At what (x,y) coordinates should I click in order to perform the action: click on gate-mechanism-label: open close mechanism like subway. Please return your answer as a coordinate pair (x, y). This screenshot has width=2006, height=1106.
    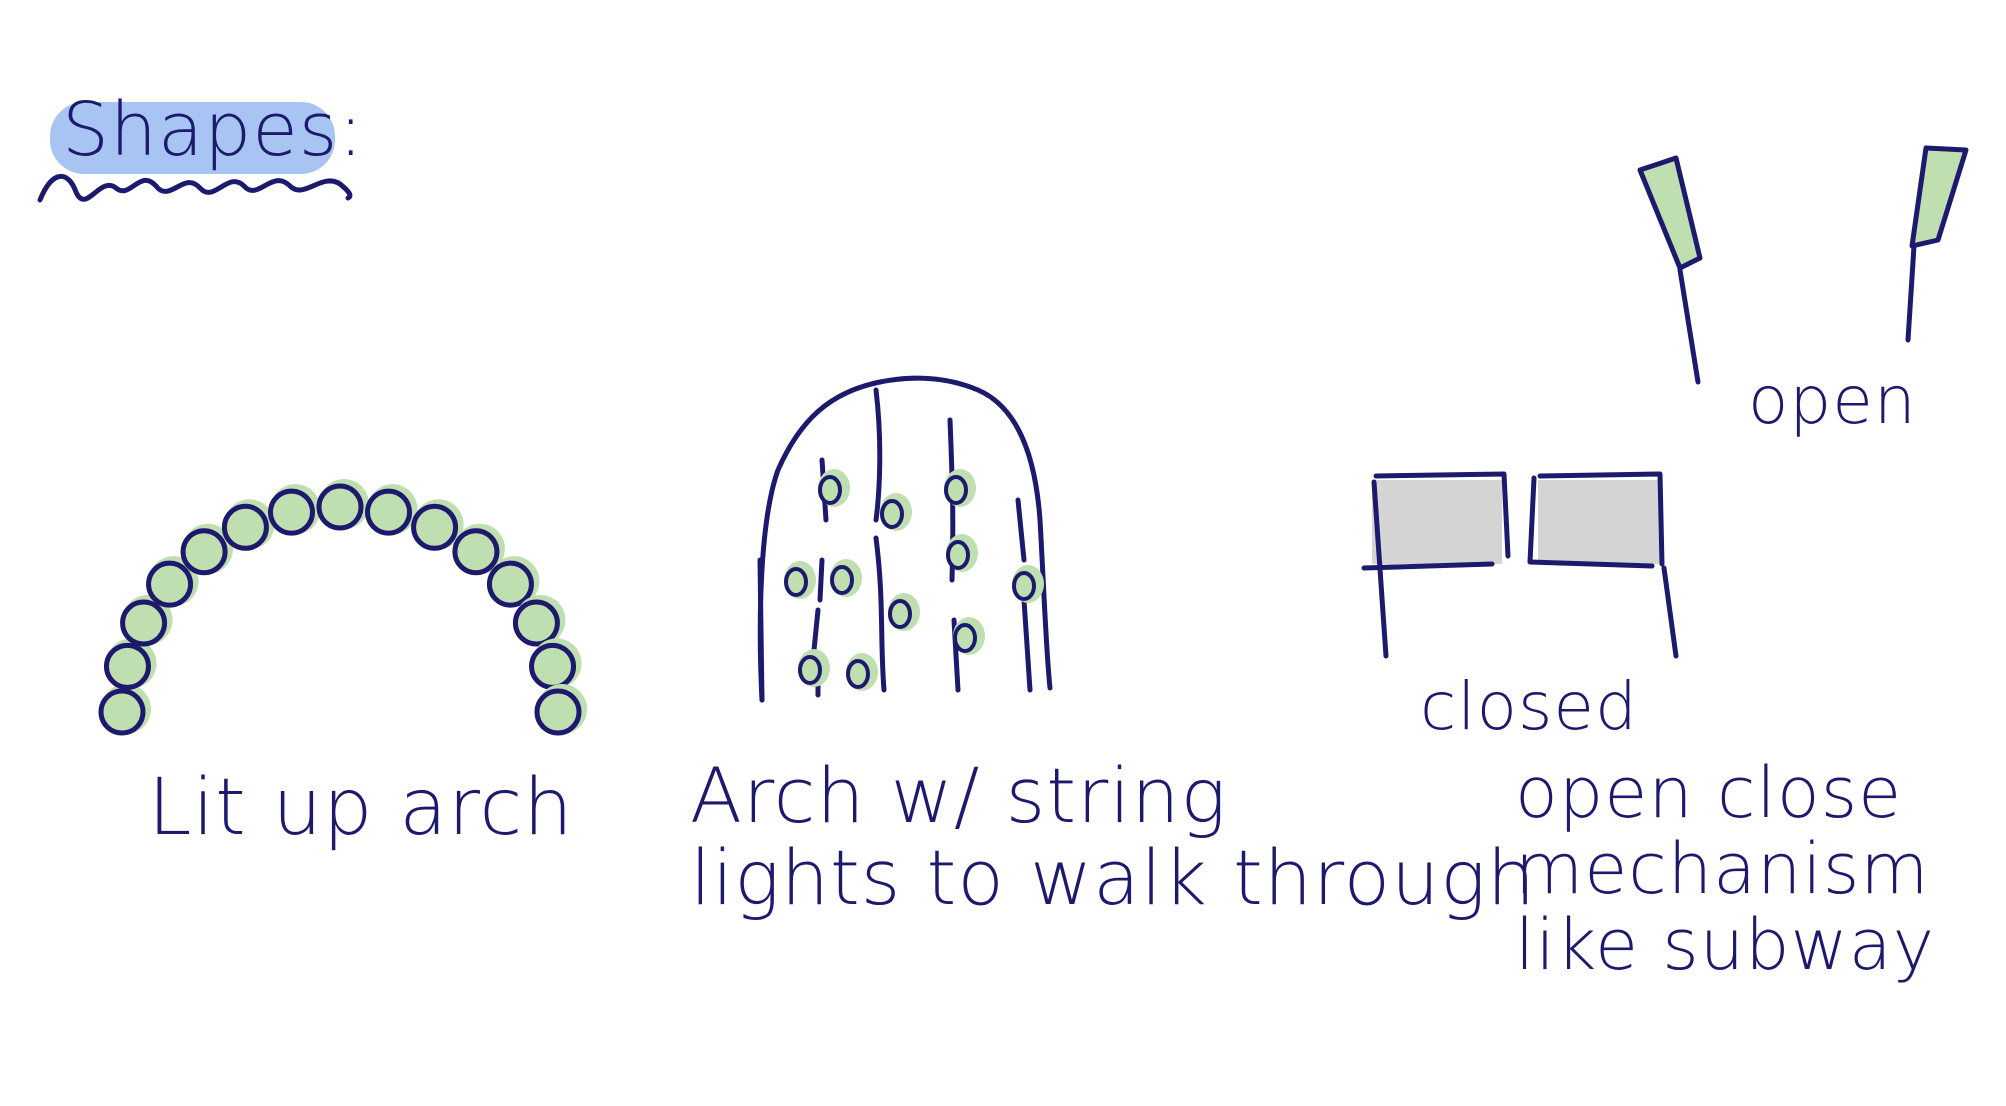
    Looking at the image, I should click on (1725, 869).